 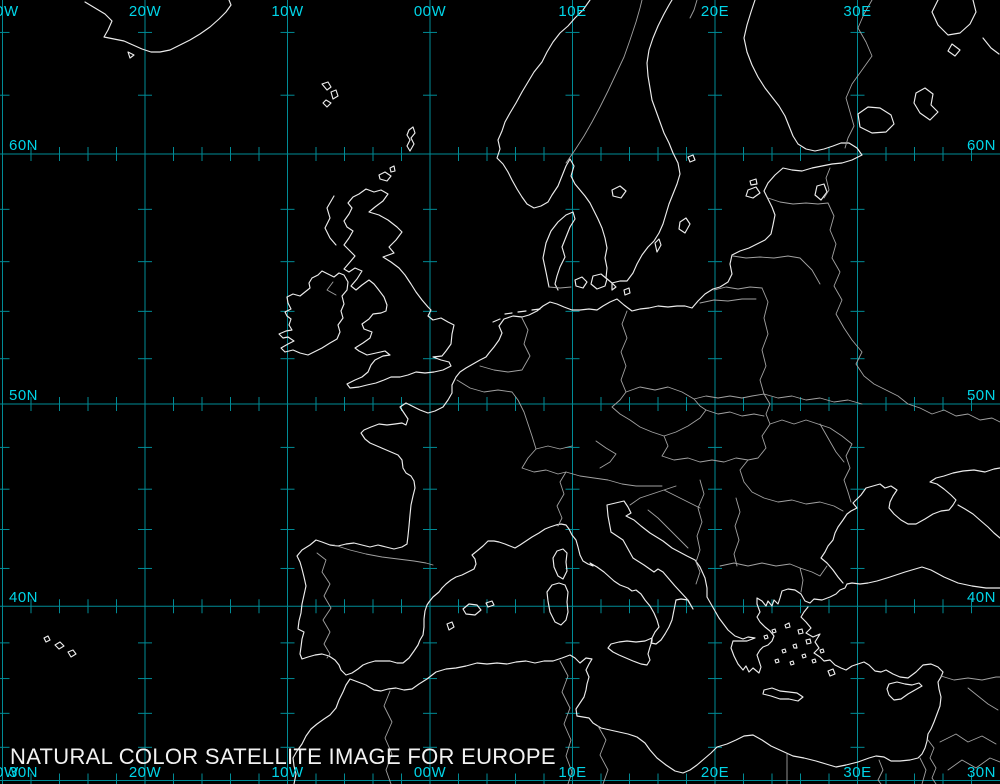 What do you see at coordinates (560, 287) in the screenshot?
I see `border-germany-denmark` at bounding box center [560, 287].